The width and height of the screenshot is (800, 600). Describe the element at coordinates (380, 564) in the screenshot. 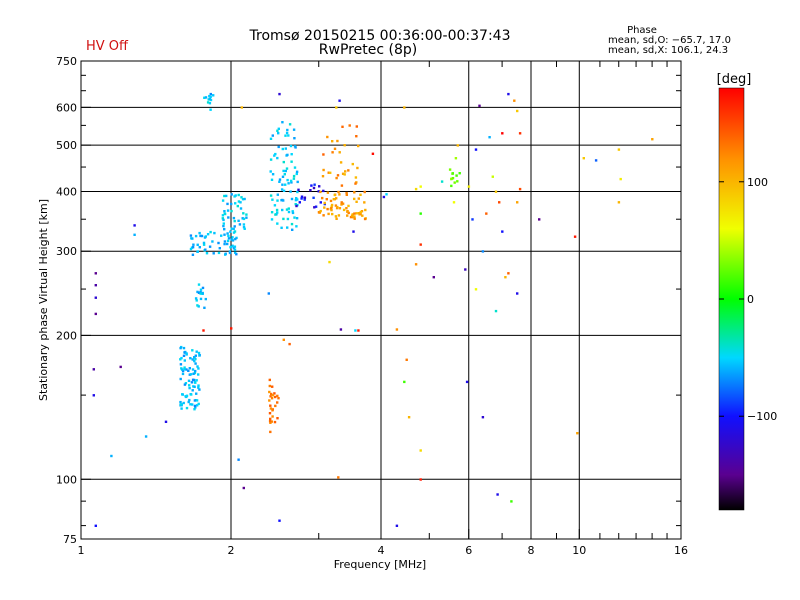

I see `x-axis-label: Frequency [MHz]` at that location.